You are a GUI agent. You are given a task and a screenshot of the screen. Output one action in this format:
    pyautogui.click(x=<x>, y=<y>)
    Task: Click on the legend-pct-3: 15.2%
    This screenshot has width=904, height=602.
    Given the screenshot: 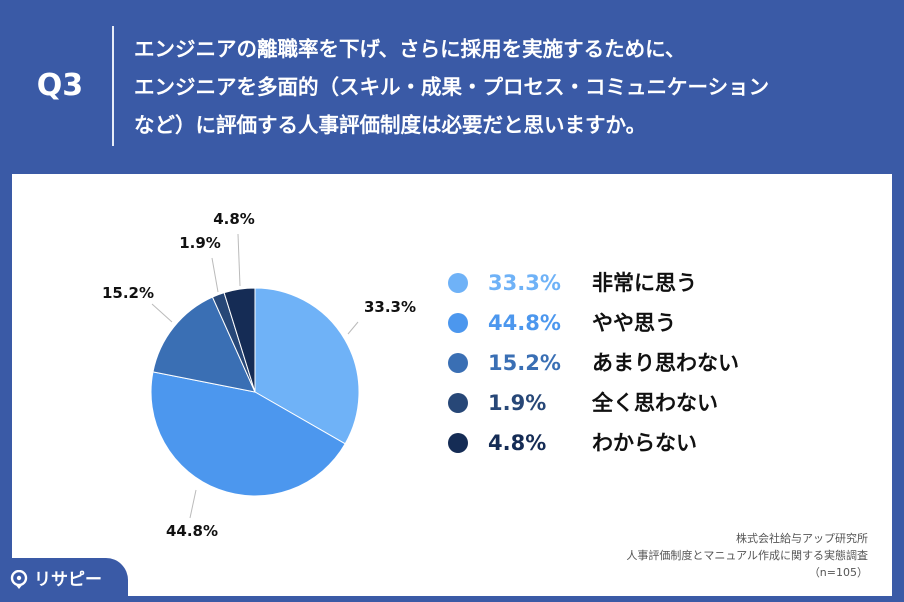 What is the action you would take?
    pyautogui.click(x=524, y=363)
    